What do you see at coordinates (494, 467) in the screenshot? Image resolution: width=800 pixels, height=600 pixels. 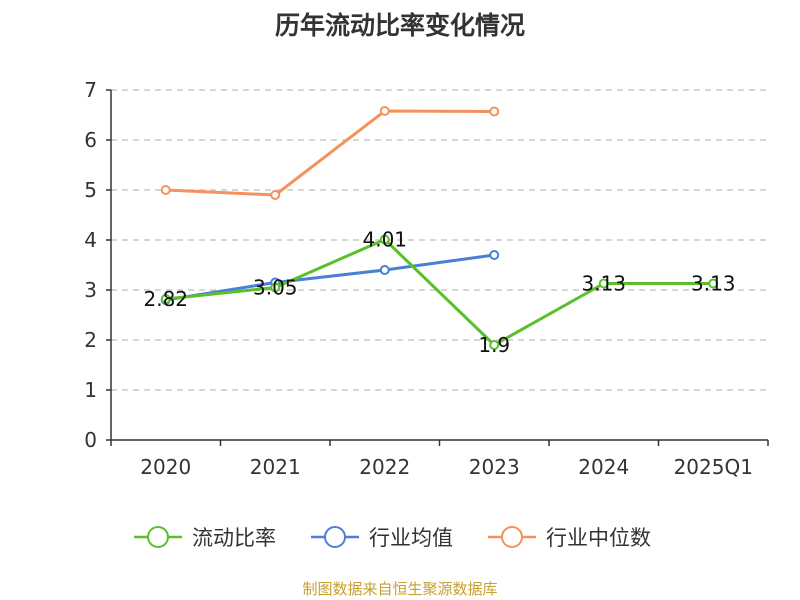 I see `x-tick-label-2023: 2023` at bounding box center [494, 467].